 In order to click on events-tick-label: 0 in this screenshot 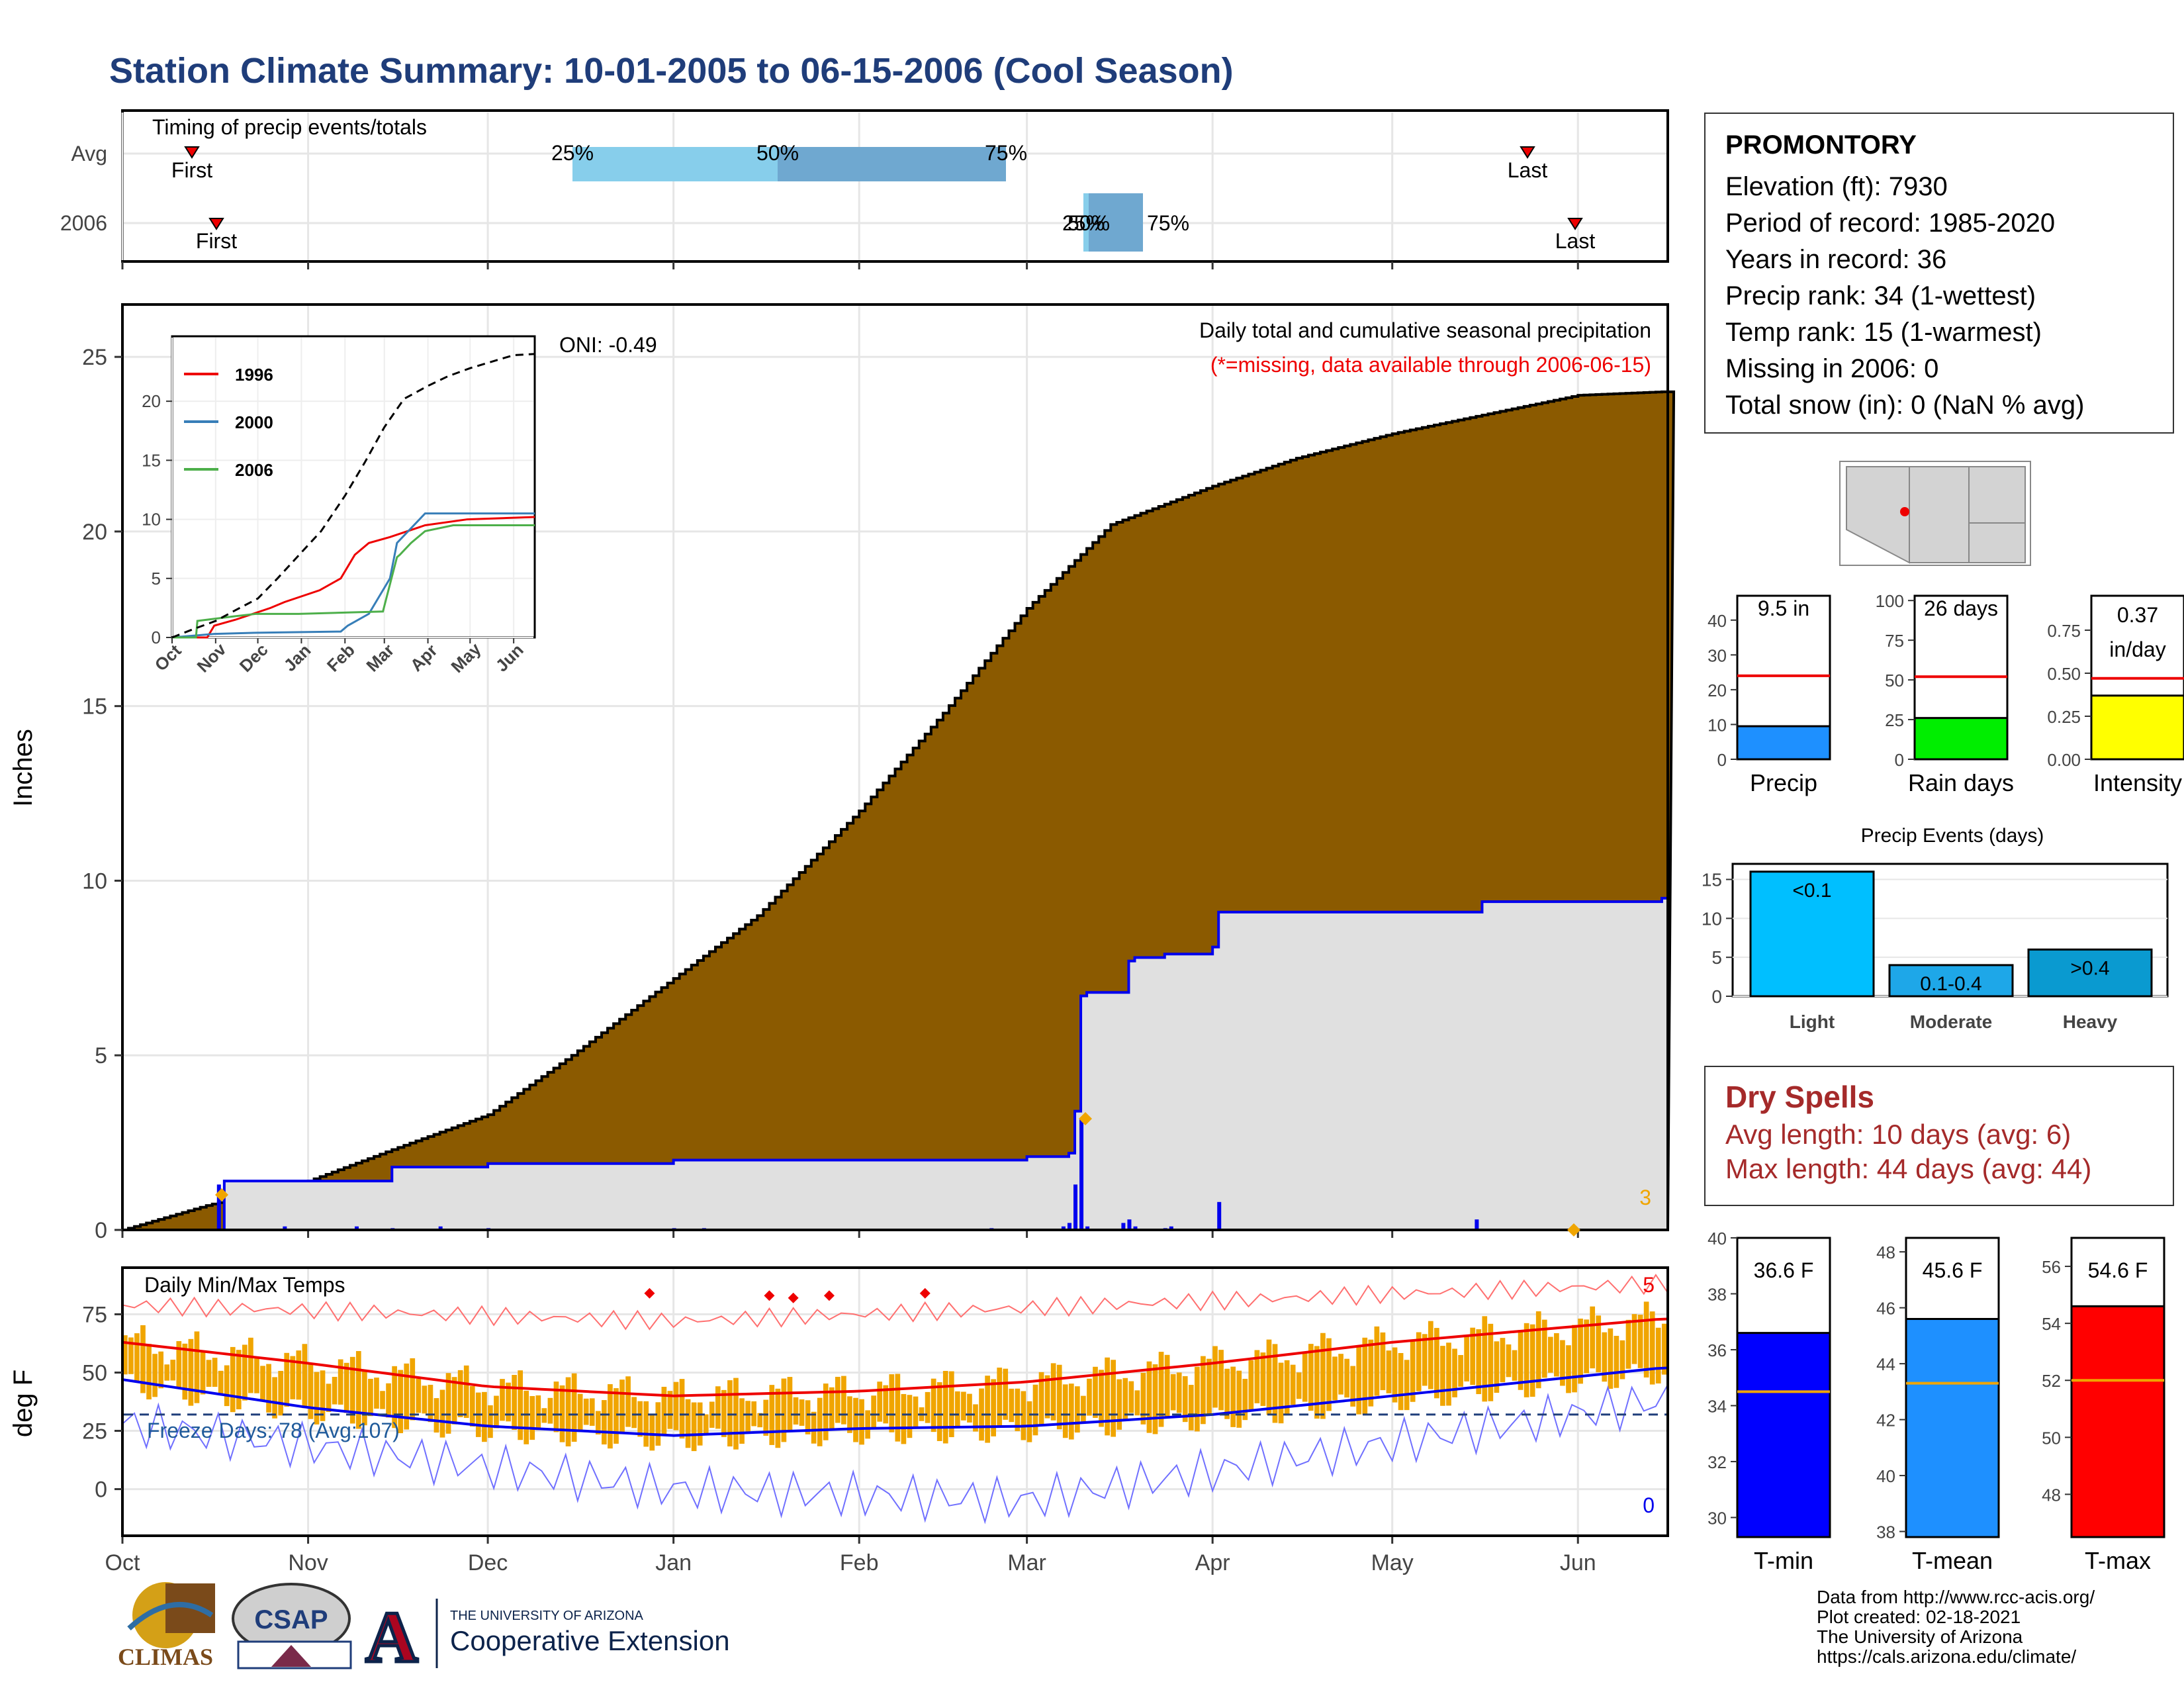, I will do `click(1716, 996)`.